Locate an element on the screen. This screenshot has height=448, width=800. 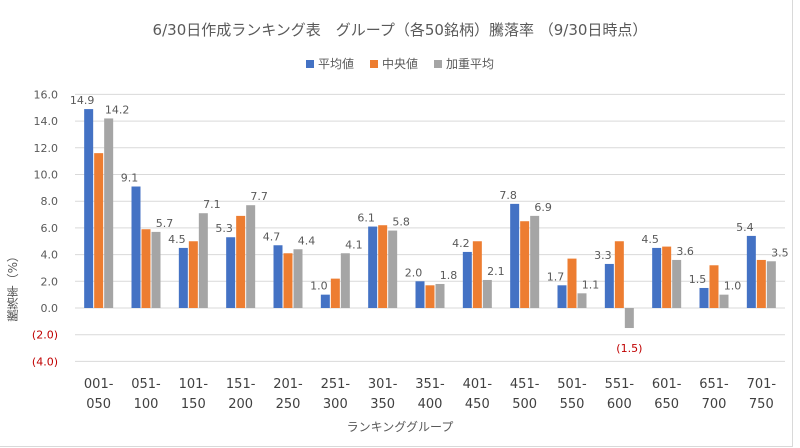
x-tick-label: 651- is located at coordinates (714, 384).